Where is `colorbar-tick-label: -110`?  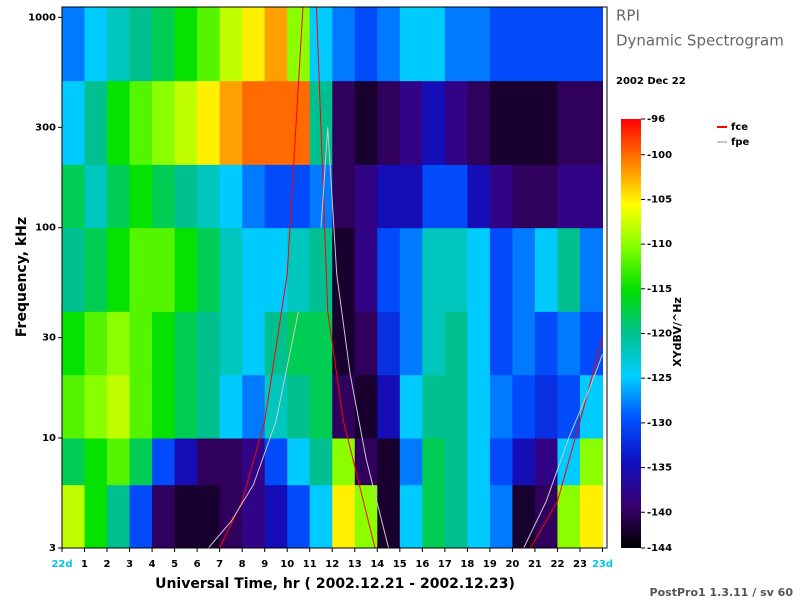
colorbar-tick-label: -110 is located at coordinates (659, 244).